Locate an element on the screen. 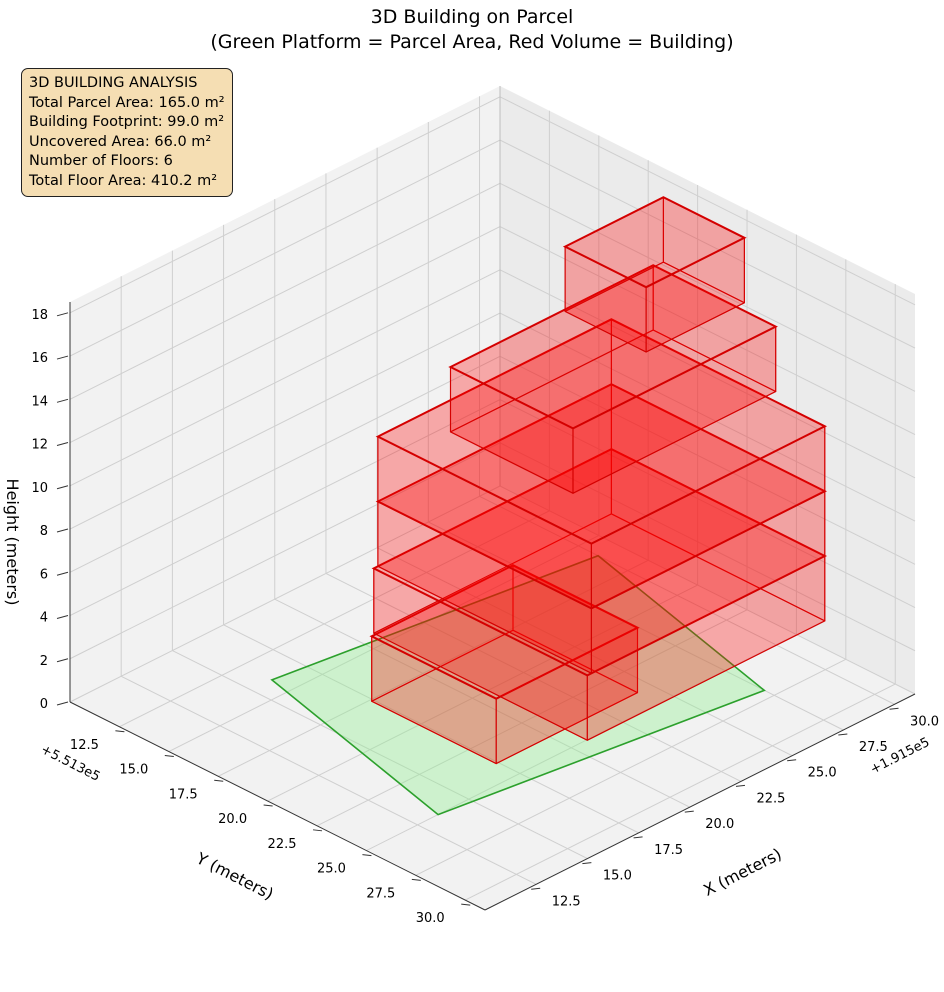  x-tick-label: 12.5 is located at coordinates (566, 901).